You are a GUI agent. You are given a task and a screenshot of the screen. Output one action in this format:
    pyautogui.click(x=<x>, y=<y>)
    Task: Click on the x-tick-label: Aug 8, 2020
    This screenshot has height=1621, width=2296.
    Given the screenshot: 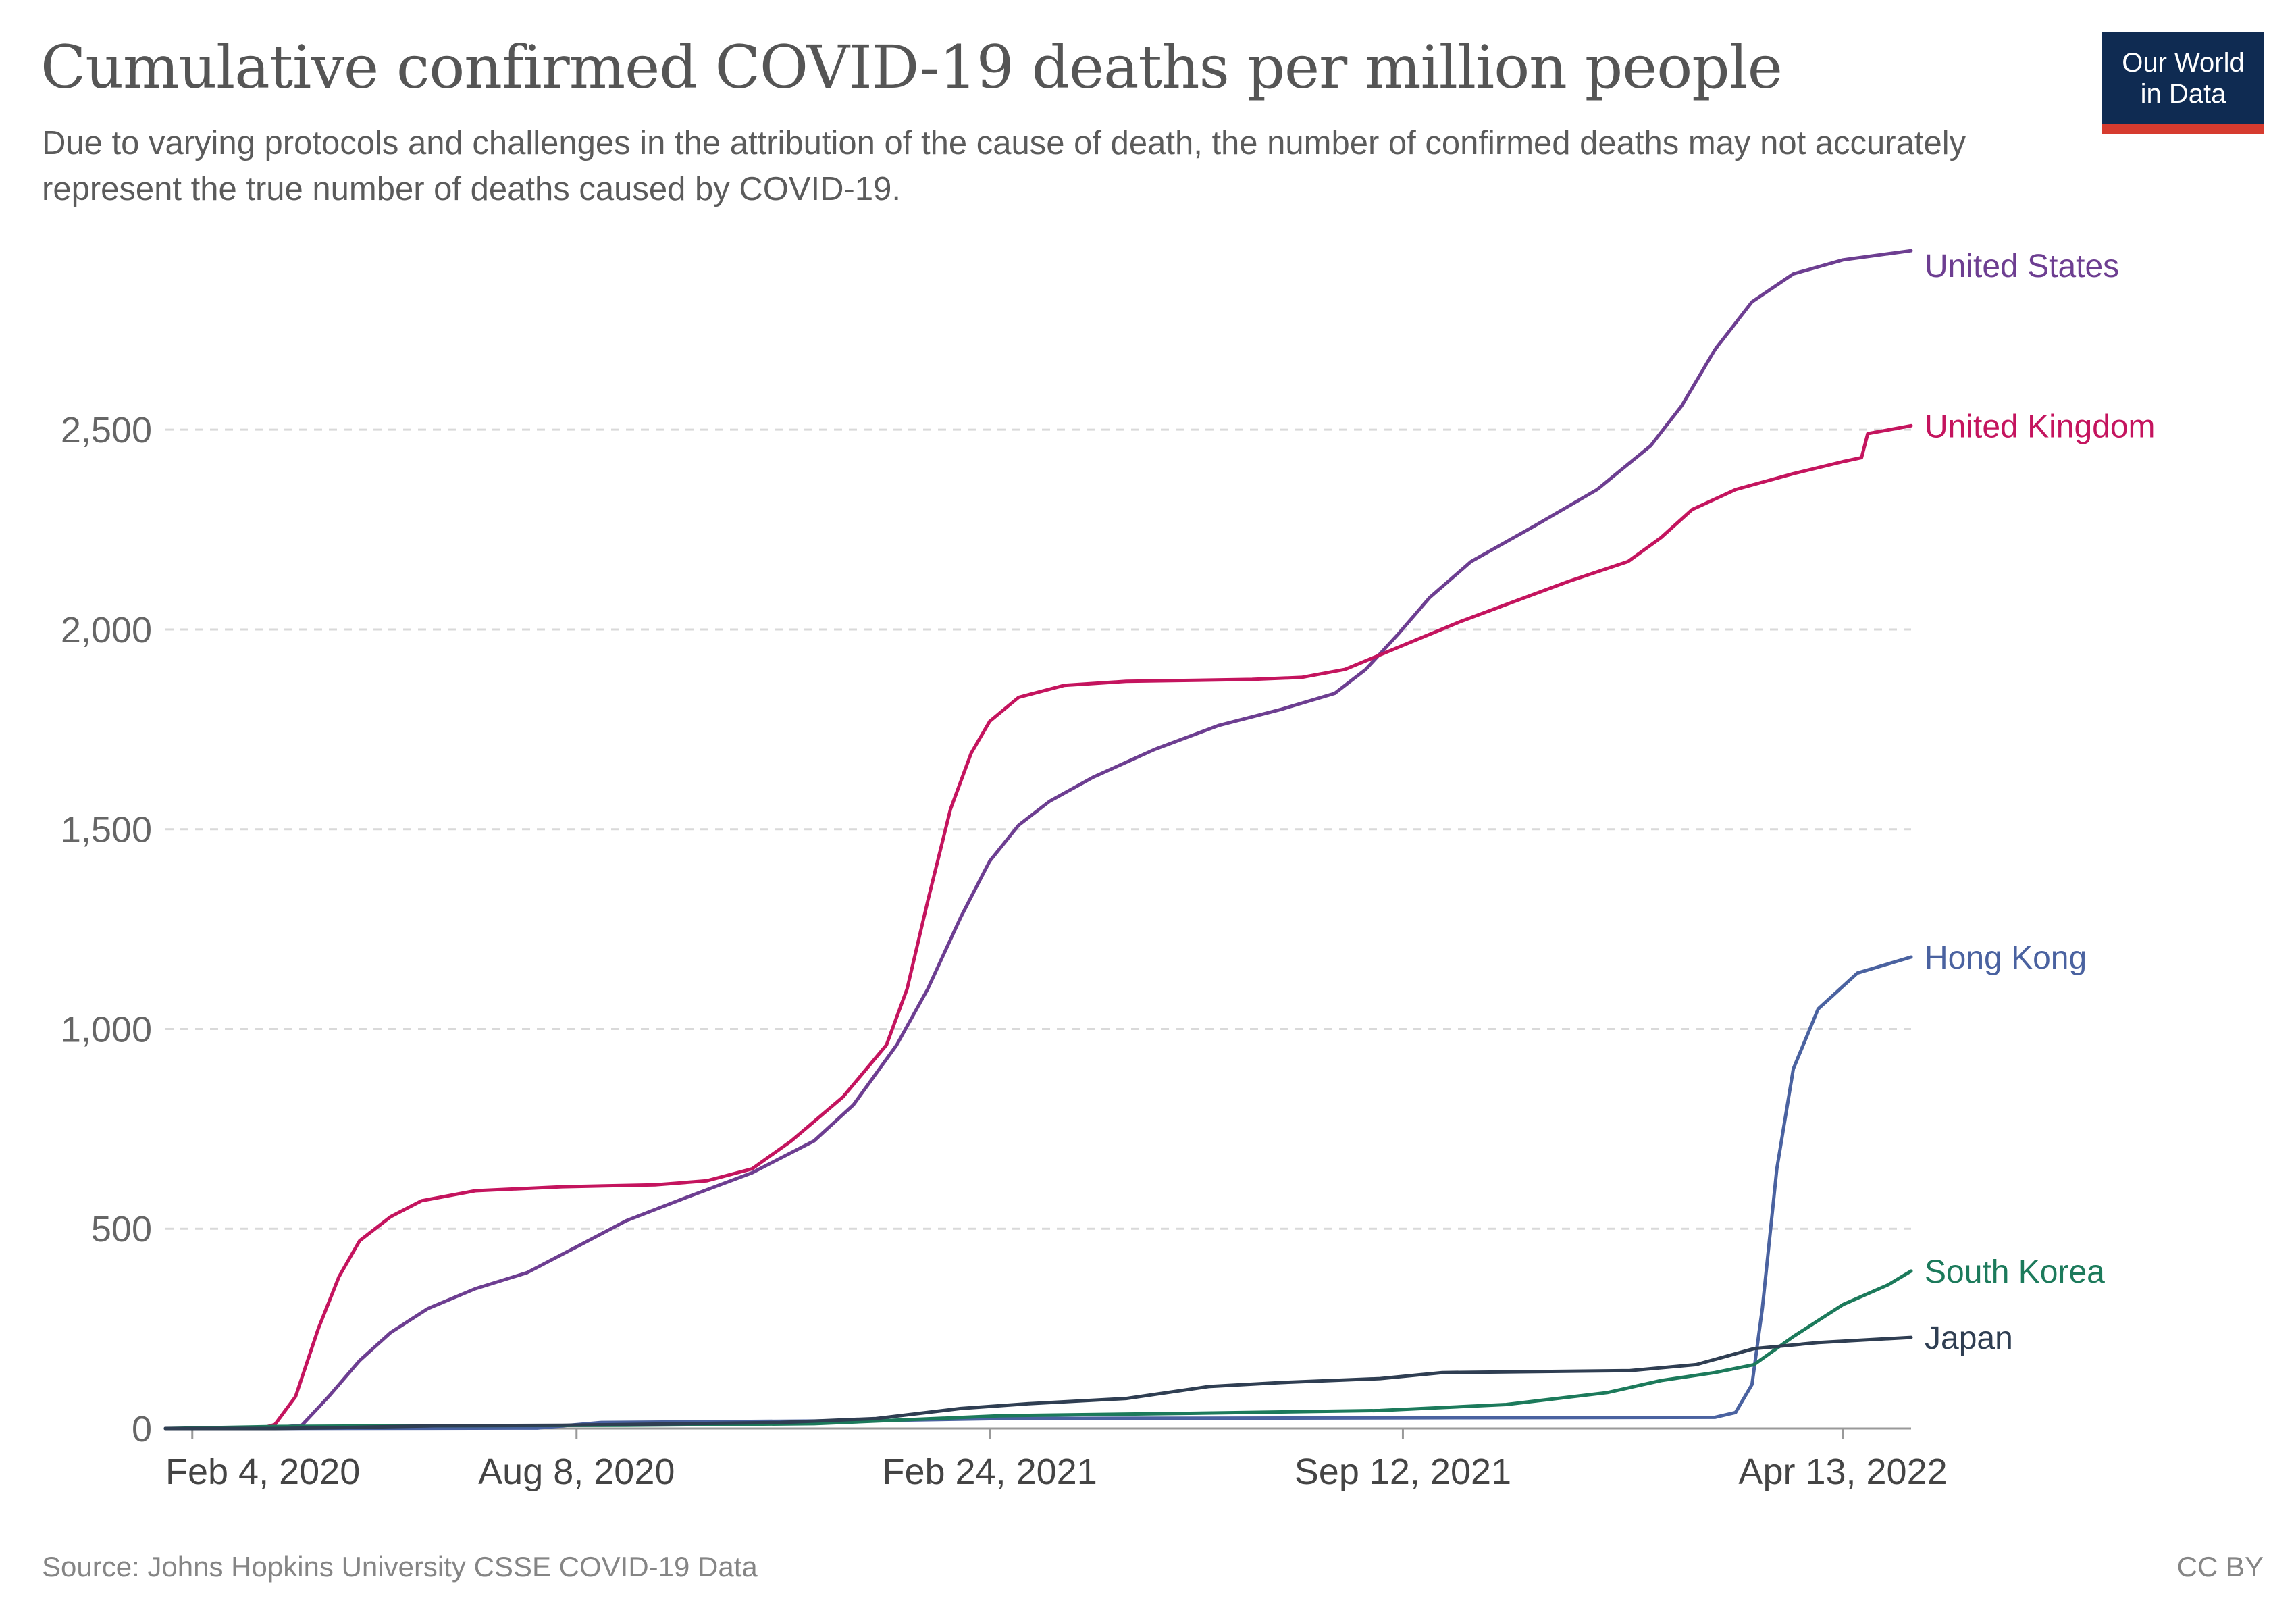 What is the action you would take?
    pyautogui.click(x=576, y=1471)
    